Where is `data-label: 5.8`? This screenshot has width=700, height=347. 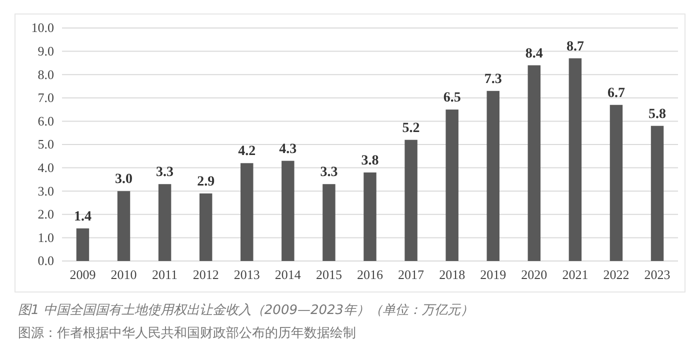 data-label: 5.8 is located at coordinates (657, 114).